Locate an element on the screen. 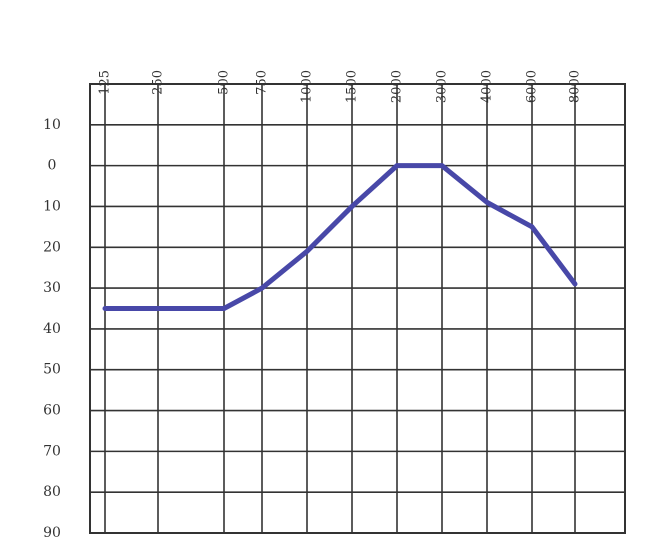  x-tick-label: 125 is located at coordinates (105, 82).